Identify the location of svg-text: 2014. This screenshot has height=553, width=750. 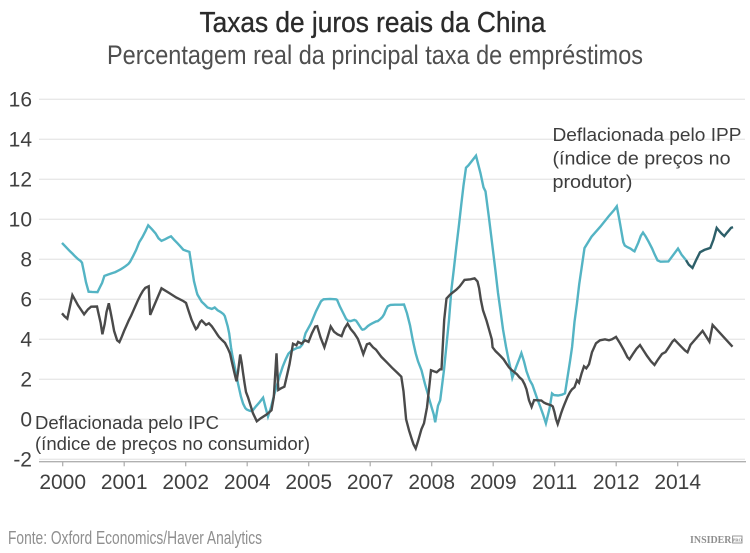
(677, 482).